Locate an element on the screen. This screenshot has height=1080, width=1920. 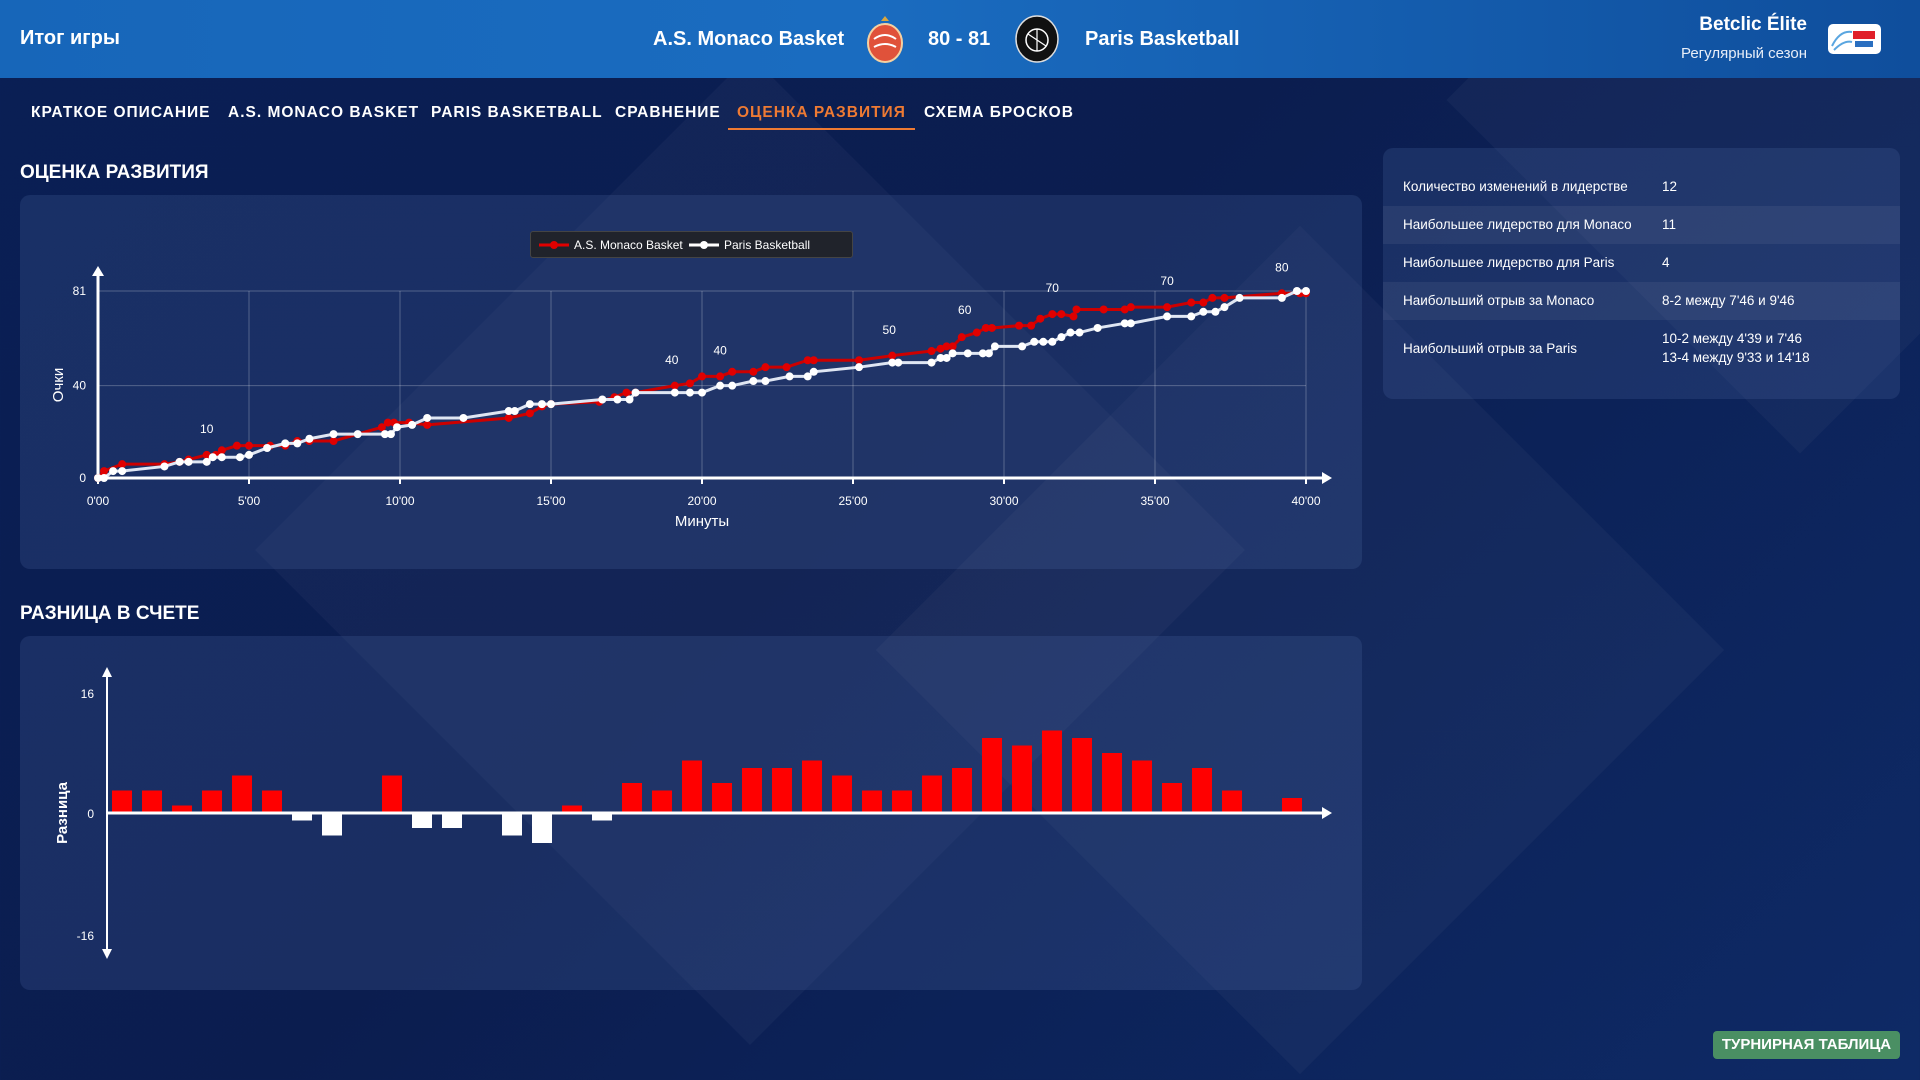
tab-summary: КРАТКОЕ ОПИСАНИЕ is located at coordinates (121, 112).